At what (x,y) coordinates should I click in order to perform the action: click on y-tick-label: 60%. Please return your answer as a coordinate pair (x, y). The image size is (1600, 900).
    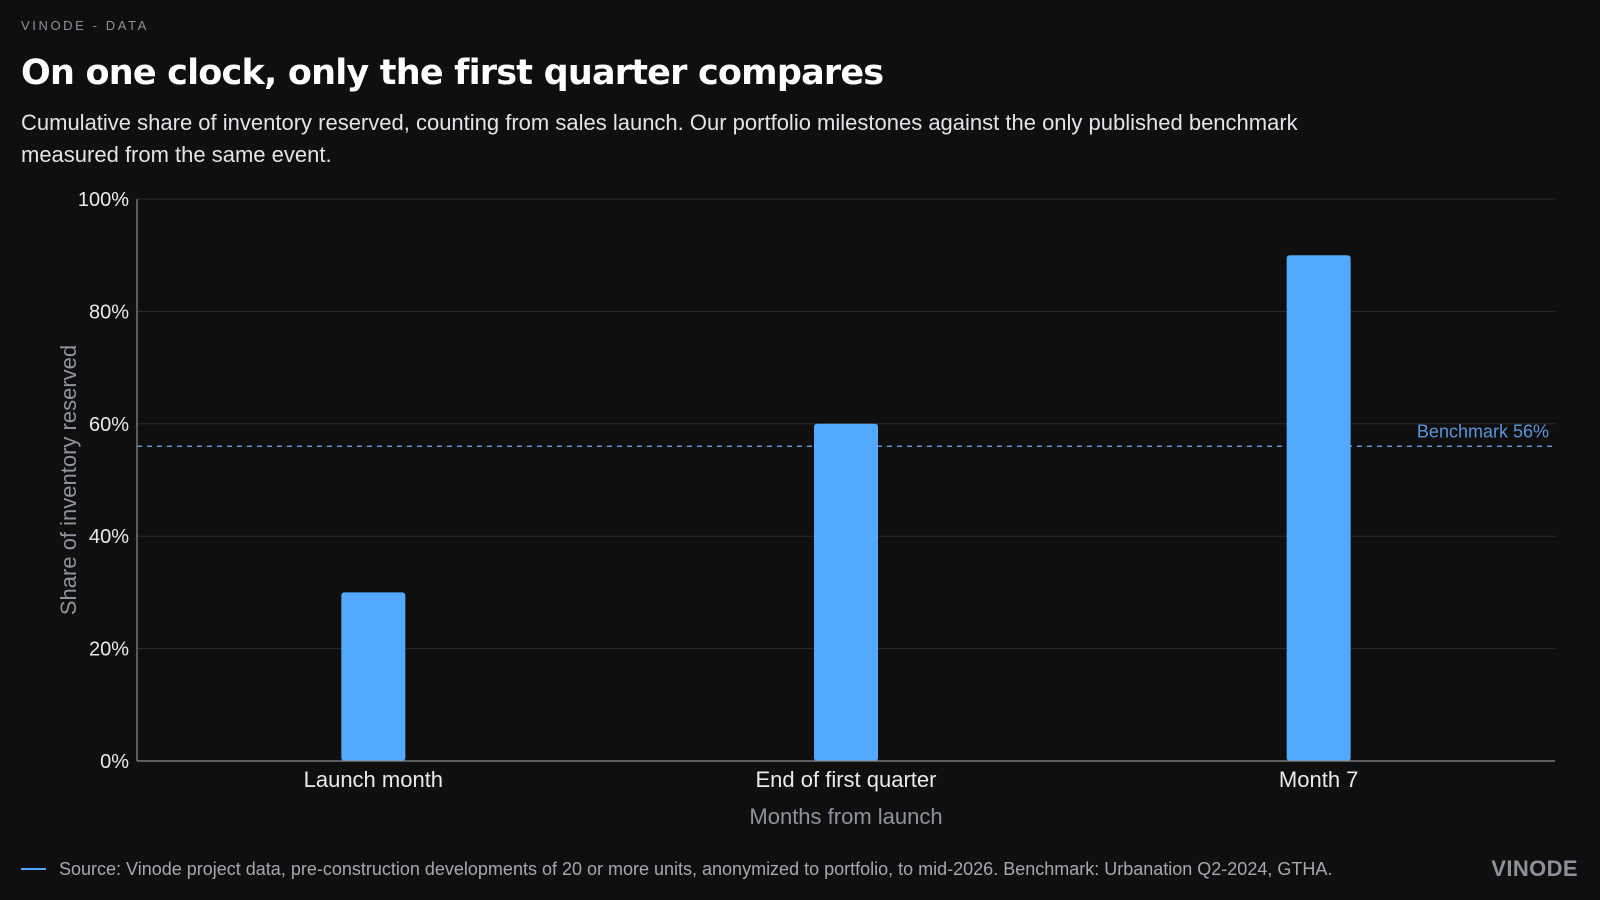
    Looking at the image, I should click on (109, 425).